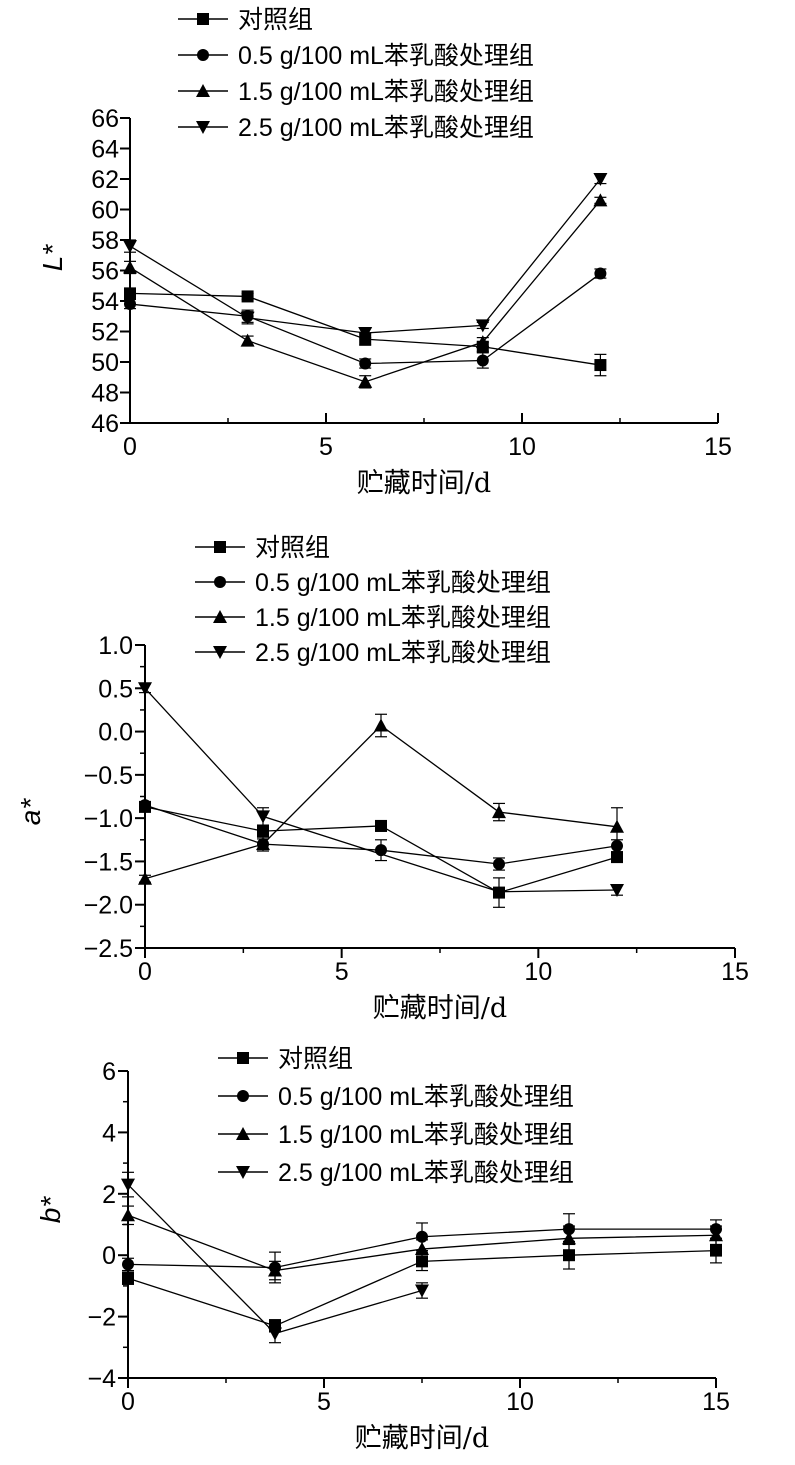  What do you see at coordinates (105, 150) in the screenshot?
I see `y-tick-label: 64` at bounding box center [105, 150].